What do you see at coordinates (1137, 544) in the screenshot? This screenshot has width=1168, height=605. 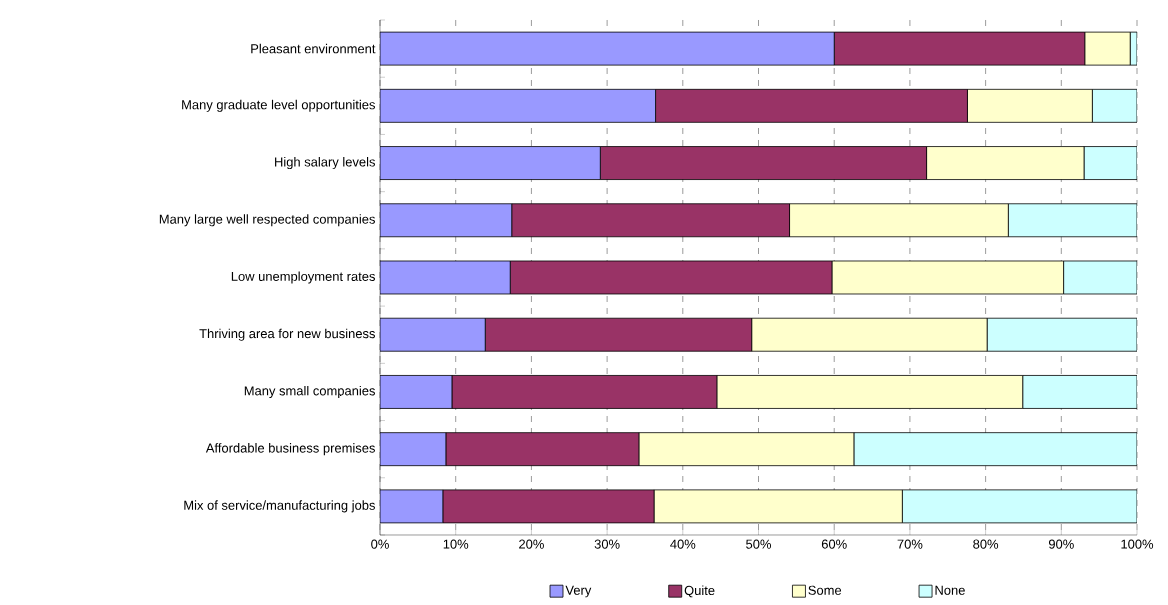 I see `x-tick-label: 100%` at bounding box center [1137, 544].